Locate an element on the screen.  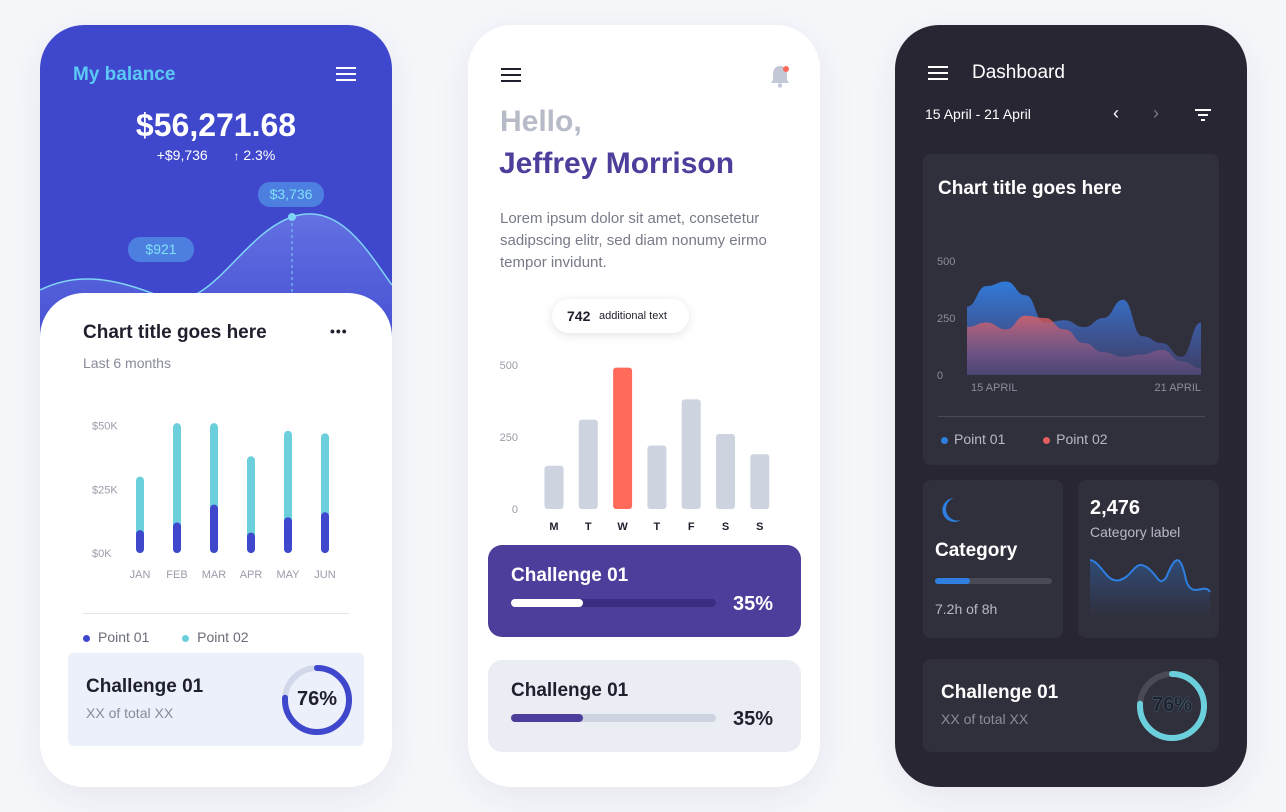
y-tick-label: 0 is located at coordinates (940, 376).